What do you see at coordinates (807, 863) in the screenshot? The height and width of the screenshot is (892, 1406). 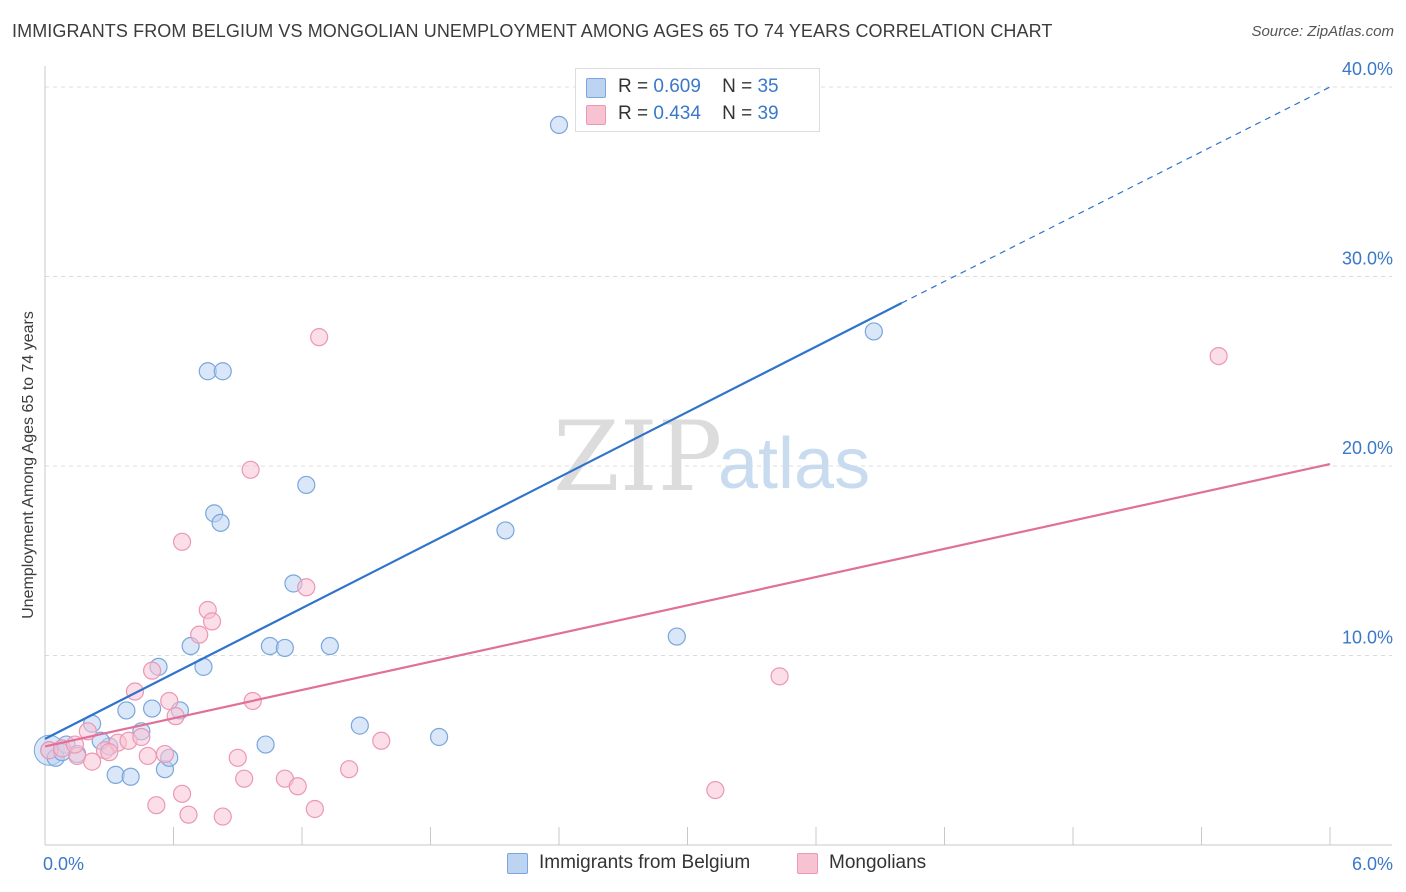 I see `bottom-legend-swatch-pink` at bounding box center [807, 863].